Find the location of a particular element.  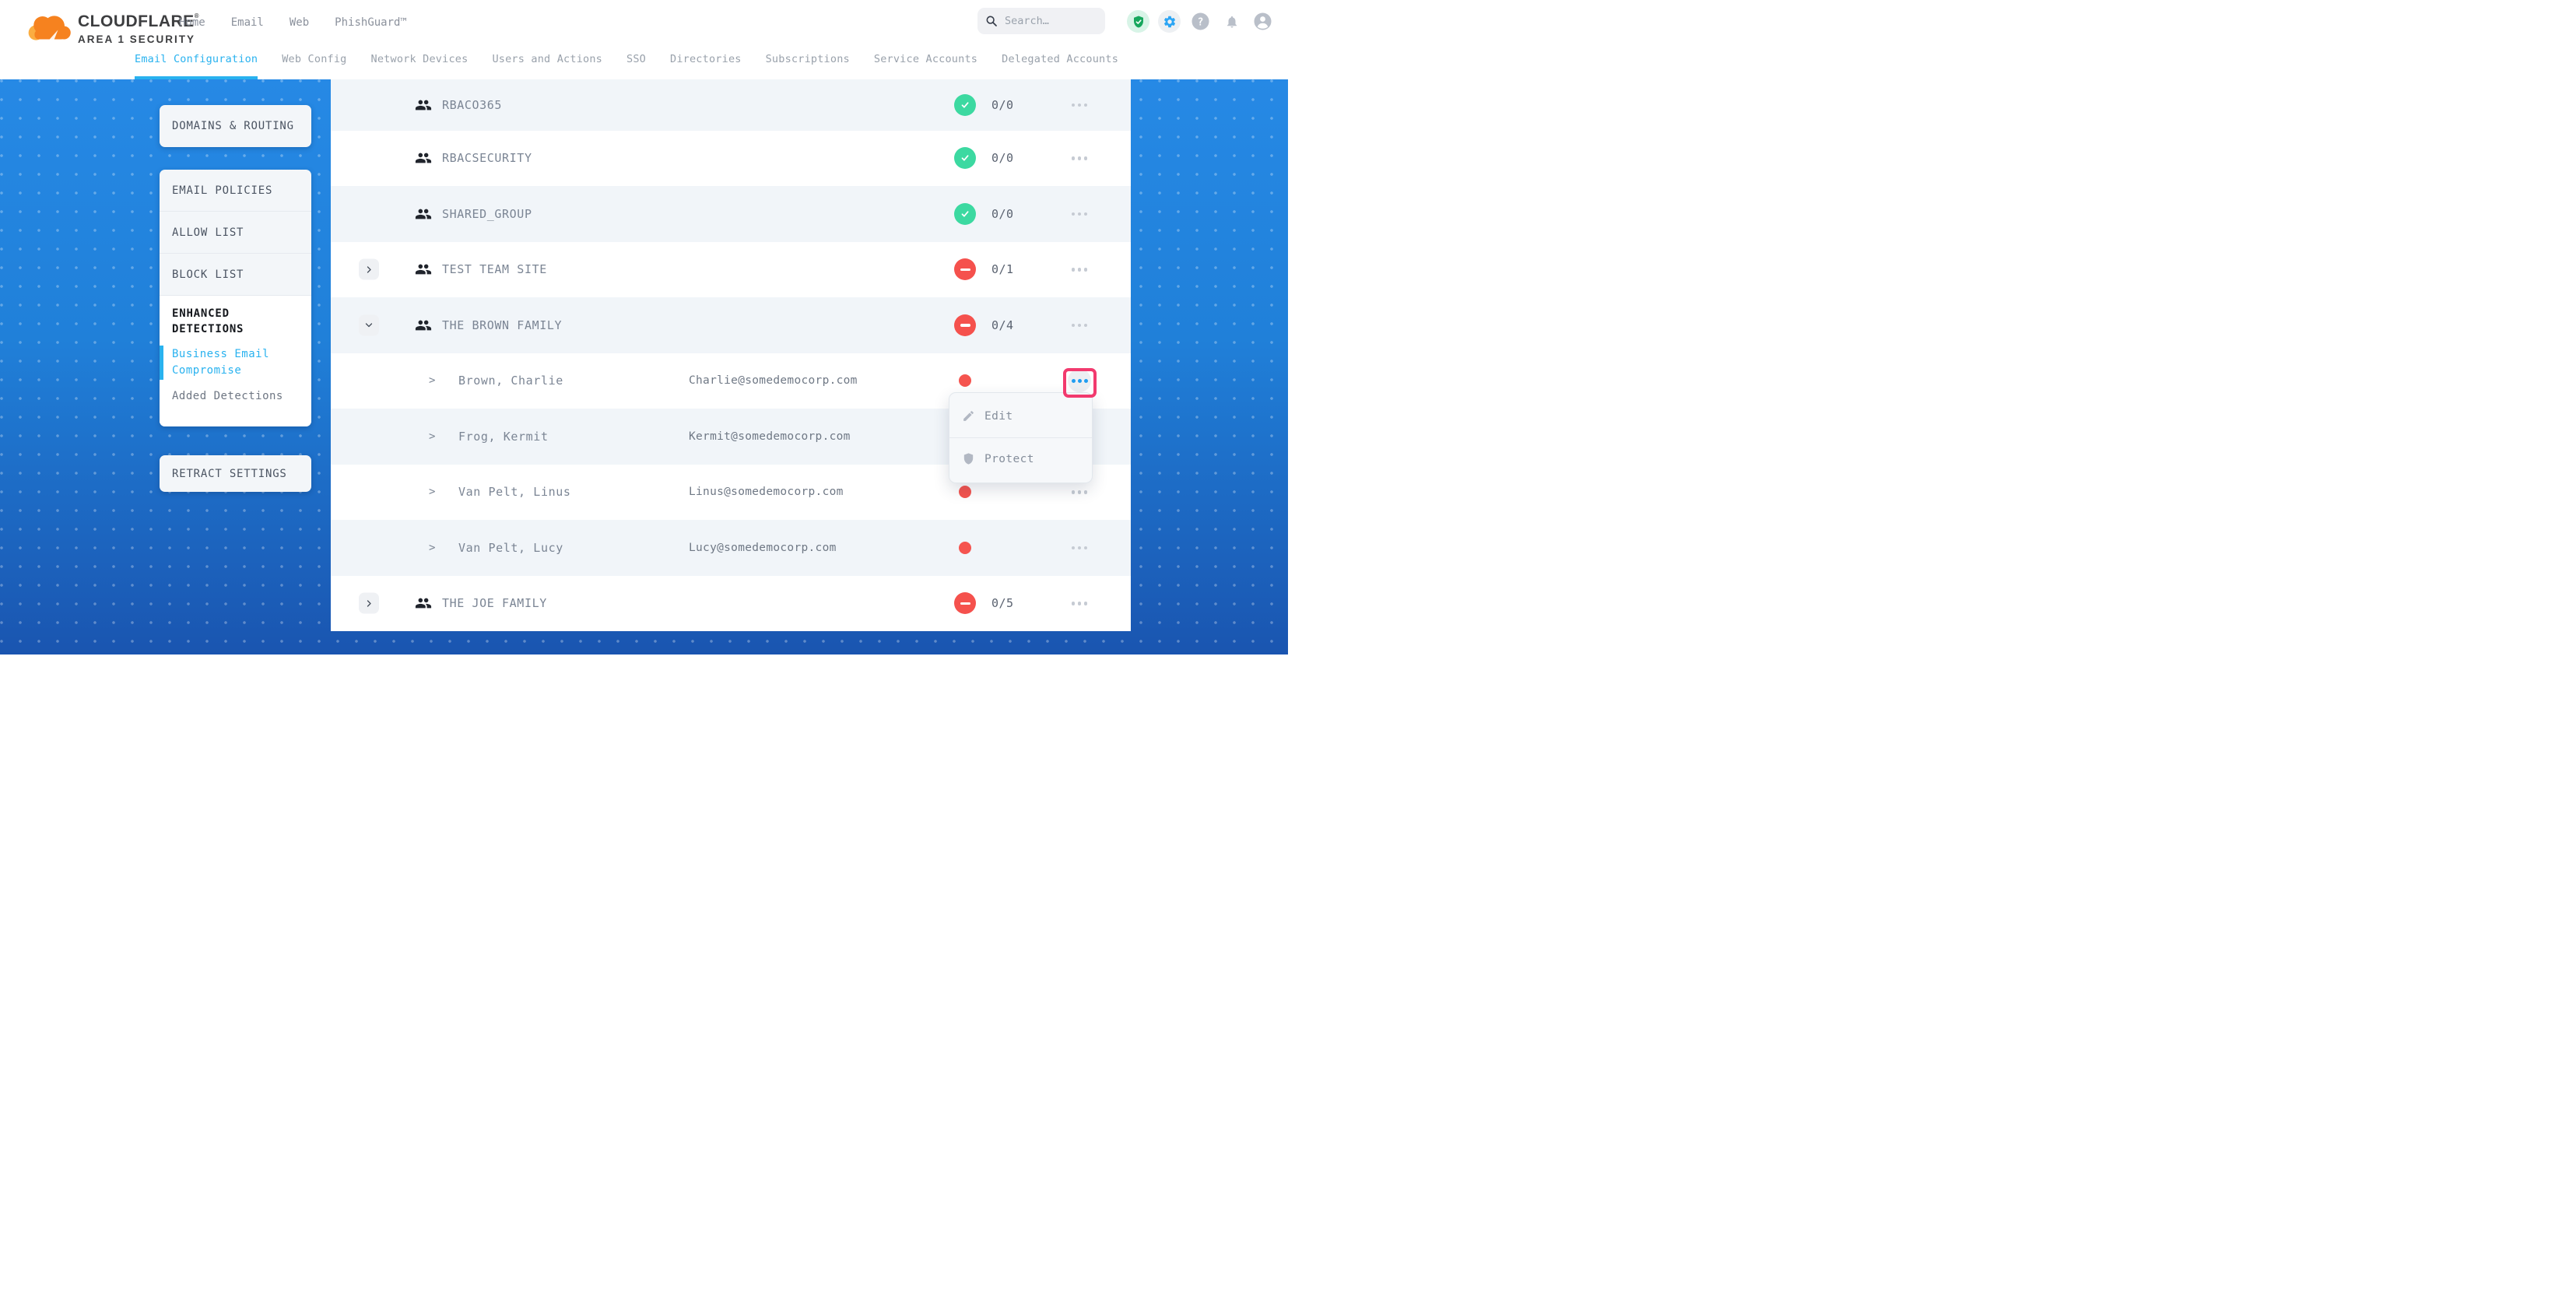

sidebar-item-added-detections: Added Detections is located at coordinates (236, 396).